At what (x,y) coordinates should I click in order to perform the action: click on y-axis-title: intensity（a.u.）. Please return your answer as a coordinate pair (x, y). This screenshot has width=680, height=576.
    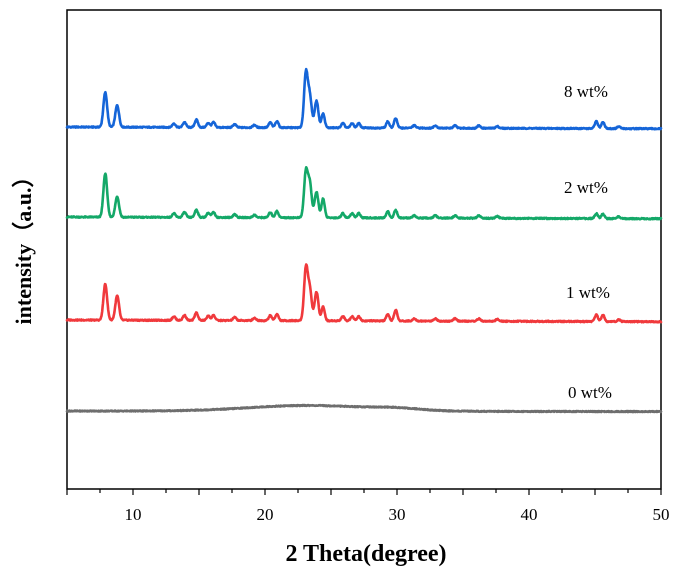
    Looking at the image, I should click on (23, 245).